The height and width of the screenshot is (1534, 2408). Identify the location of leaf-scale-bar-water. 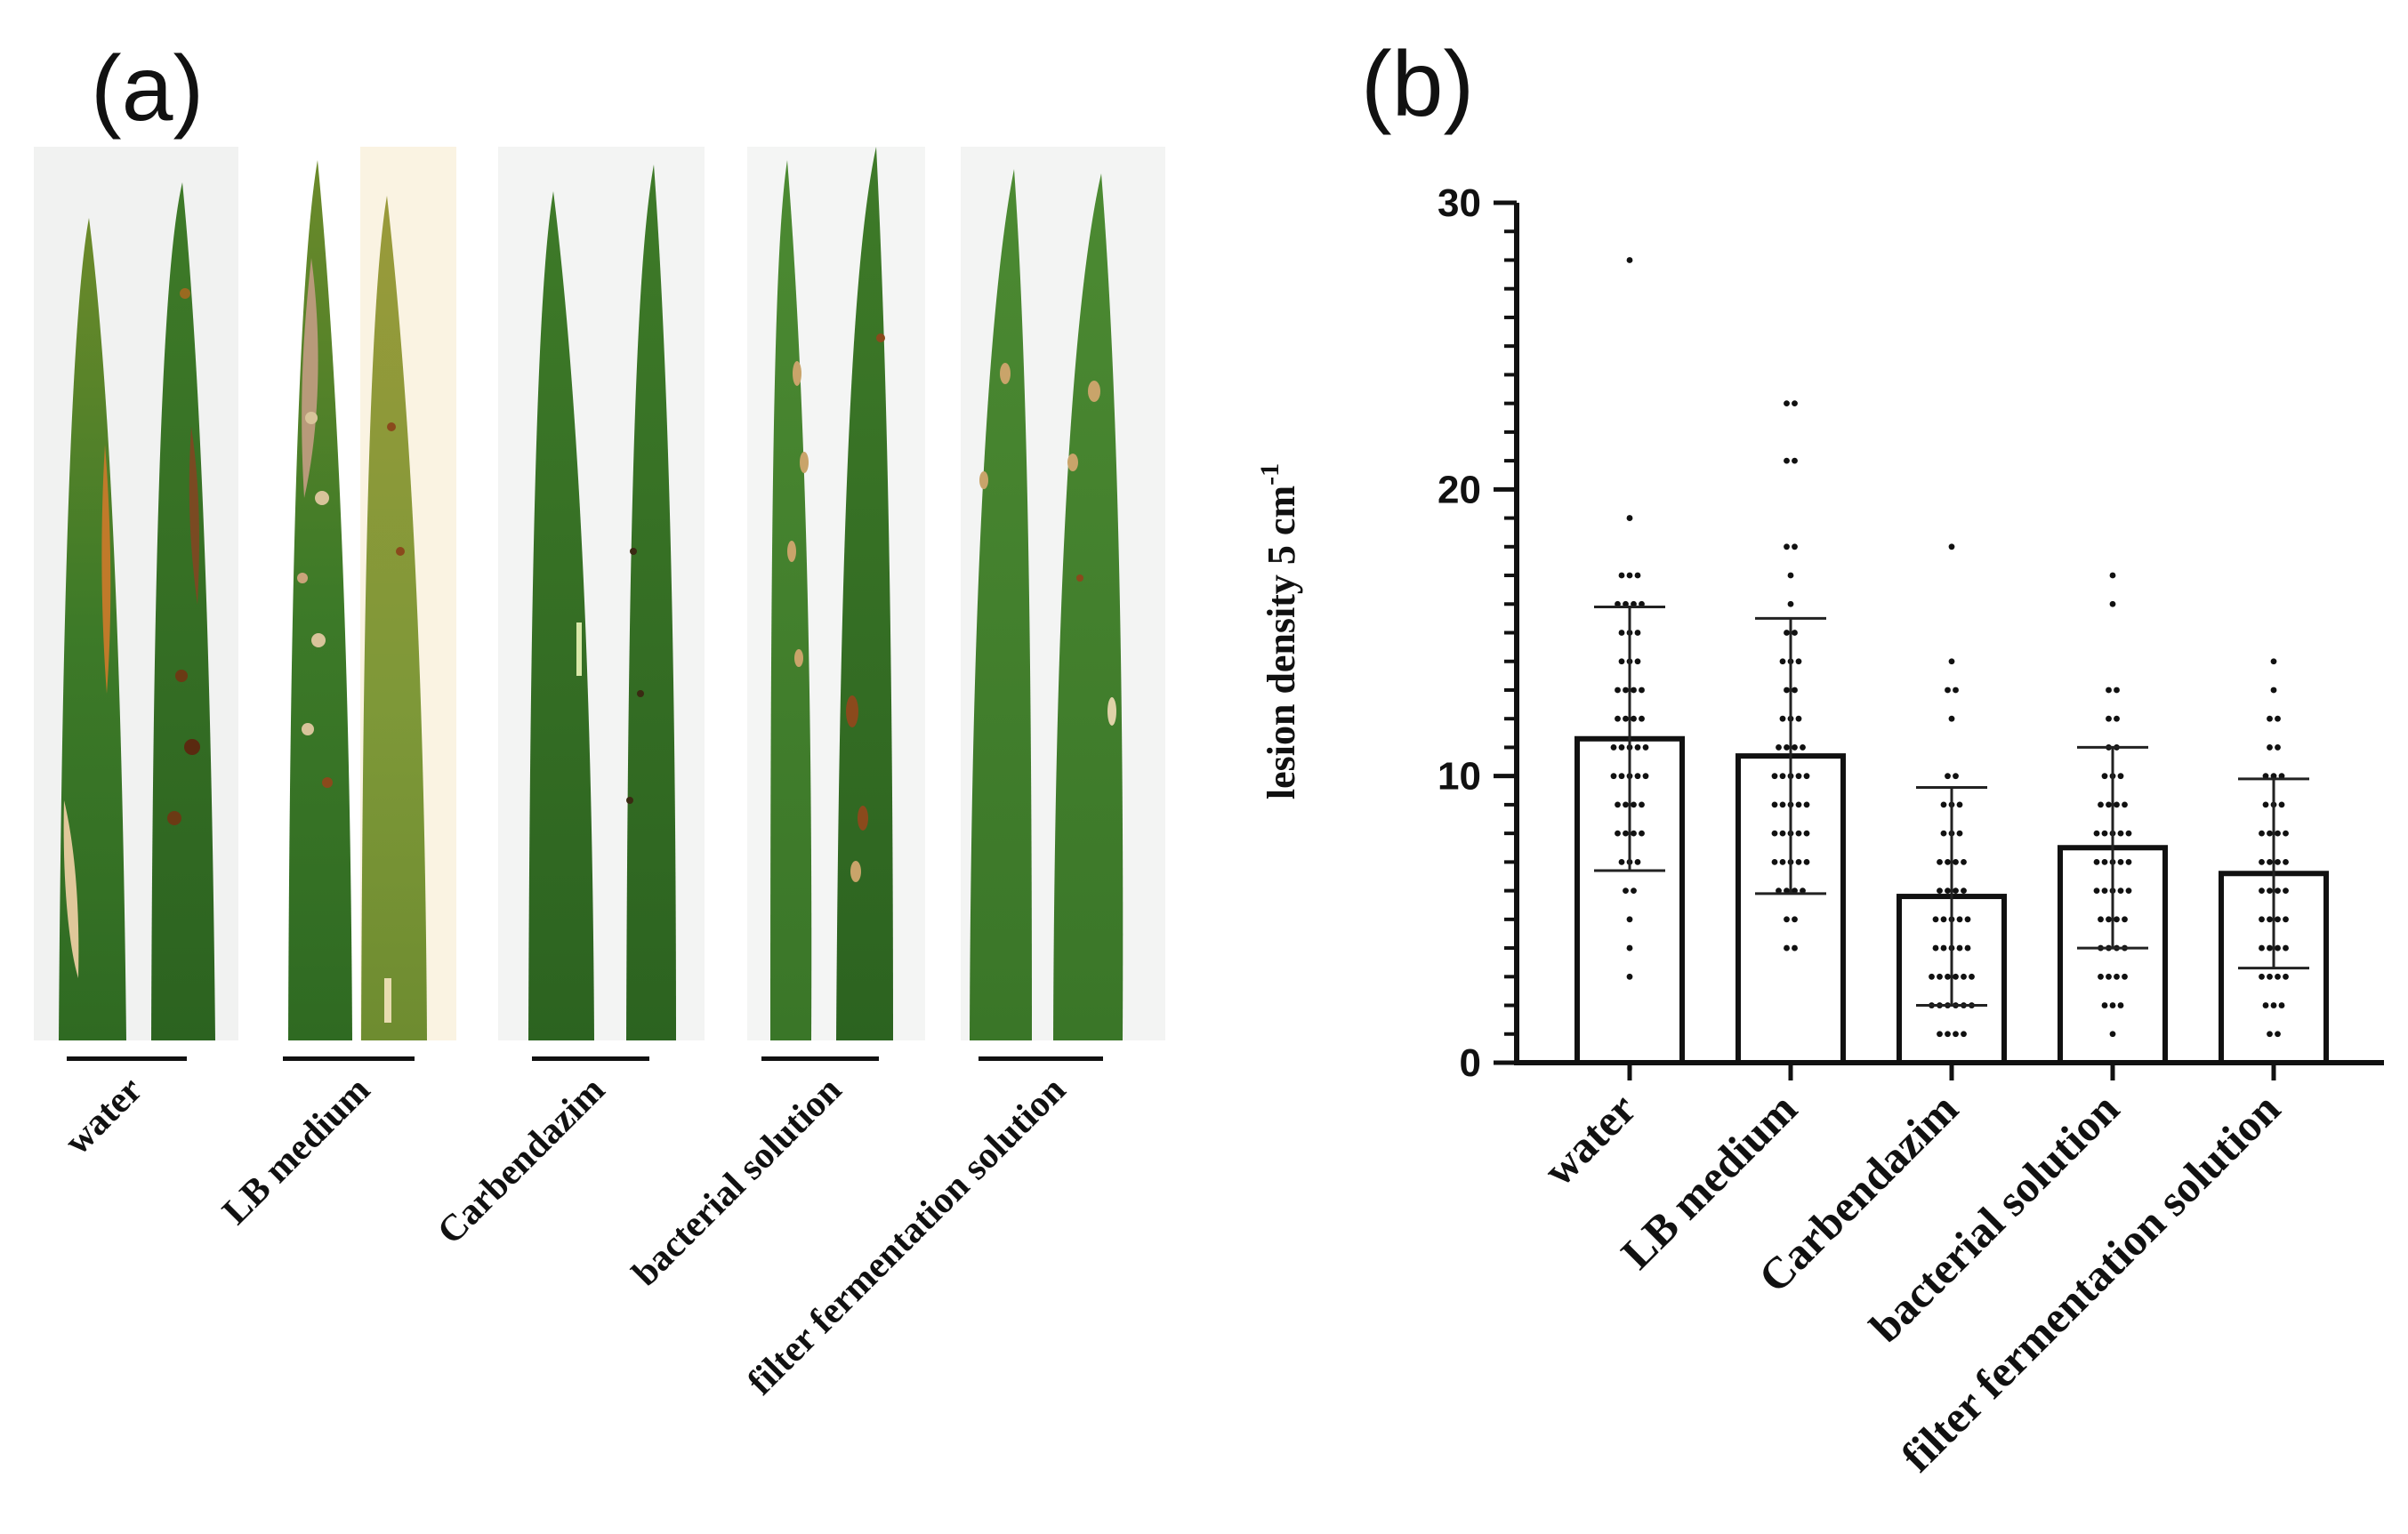
(127, 1058).